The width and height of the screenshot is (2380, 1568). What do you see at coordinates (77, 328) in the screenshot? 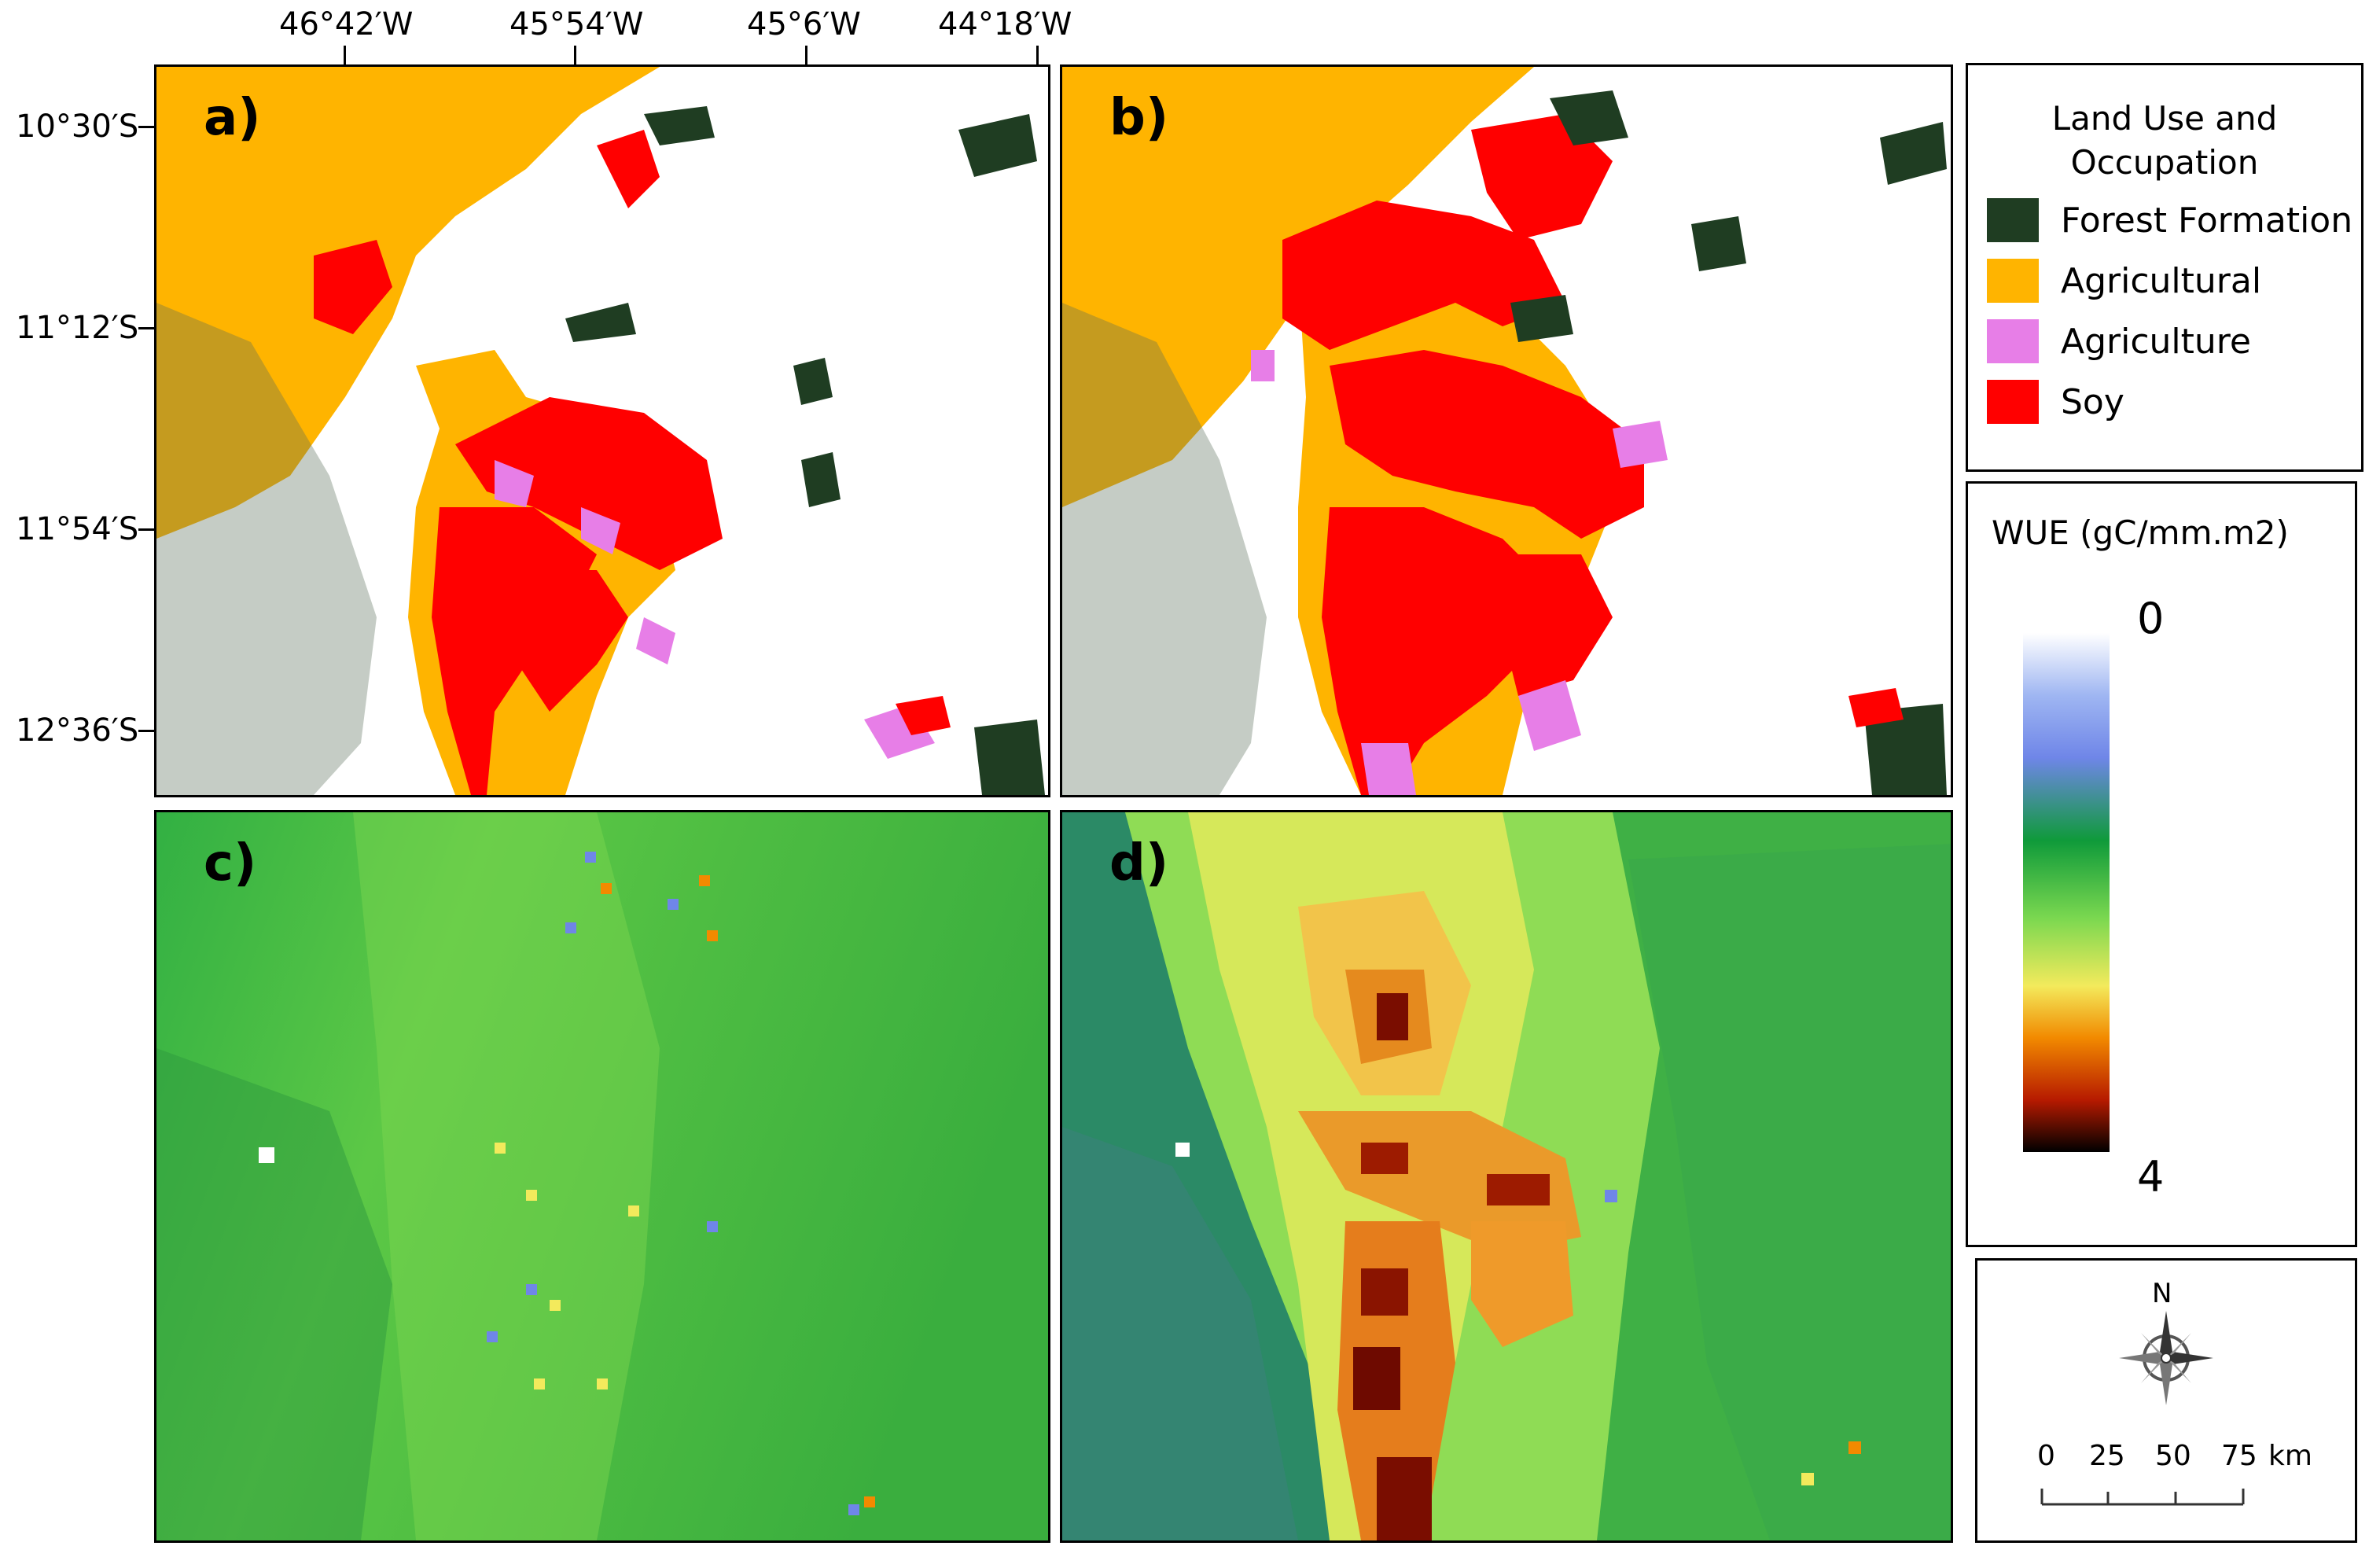
I see `latitude-label: 11°12′S` at bounding box center [77, 328].